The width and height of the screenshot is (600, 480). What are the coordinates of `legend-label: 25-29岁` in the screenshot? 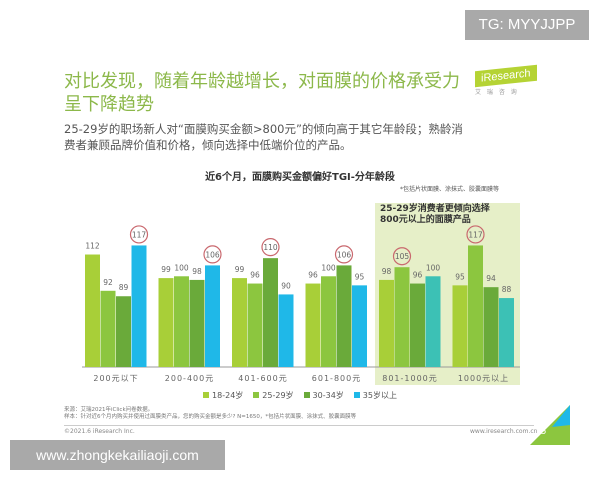 It's located at (278, 395).